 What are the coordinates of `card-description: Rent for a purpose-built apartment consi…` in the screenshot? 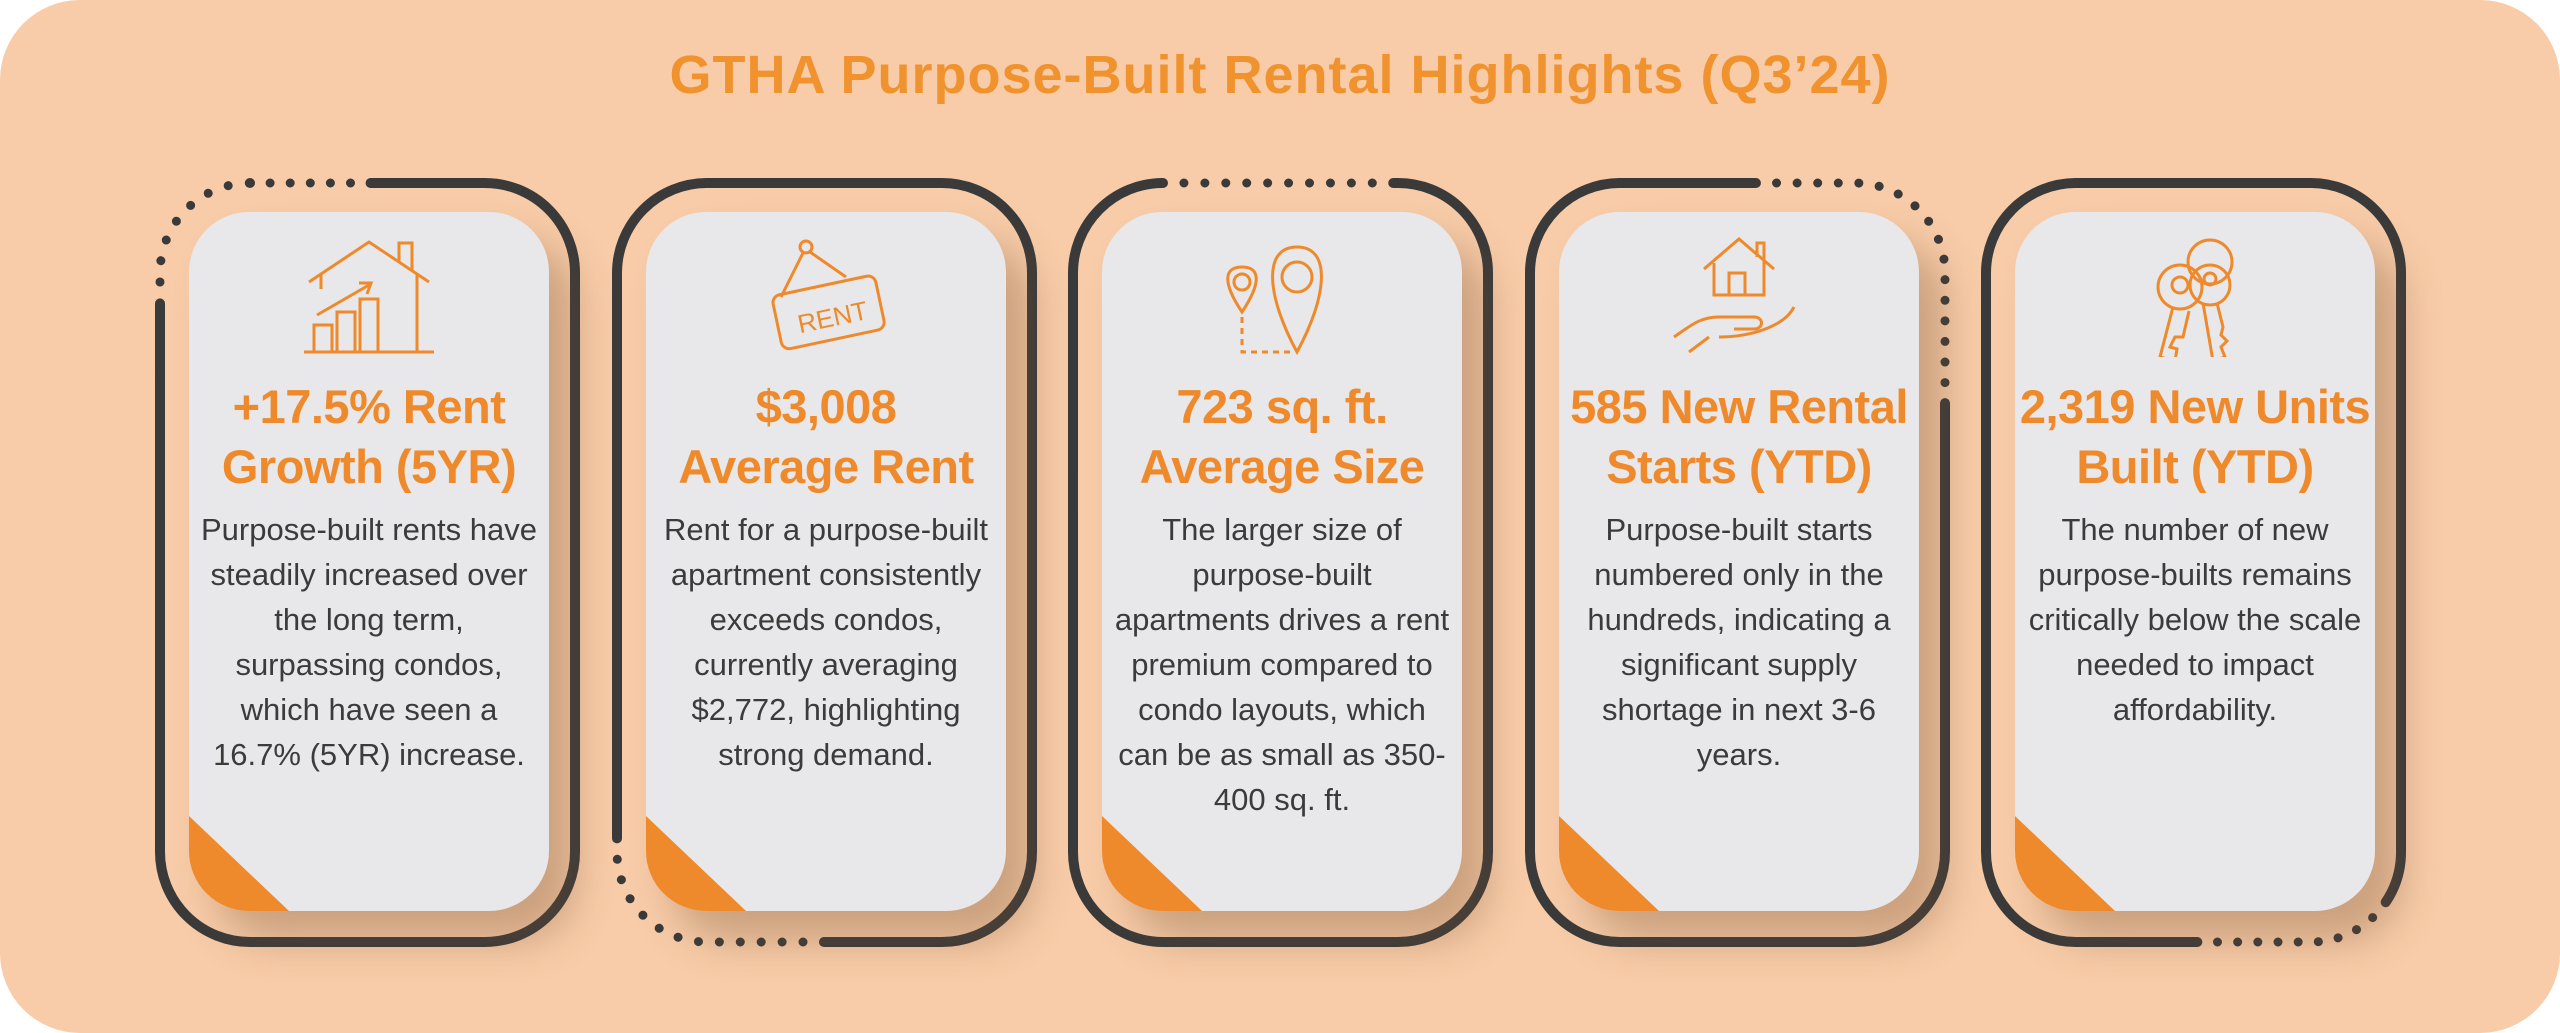 It's located at (826, 642).